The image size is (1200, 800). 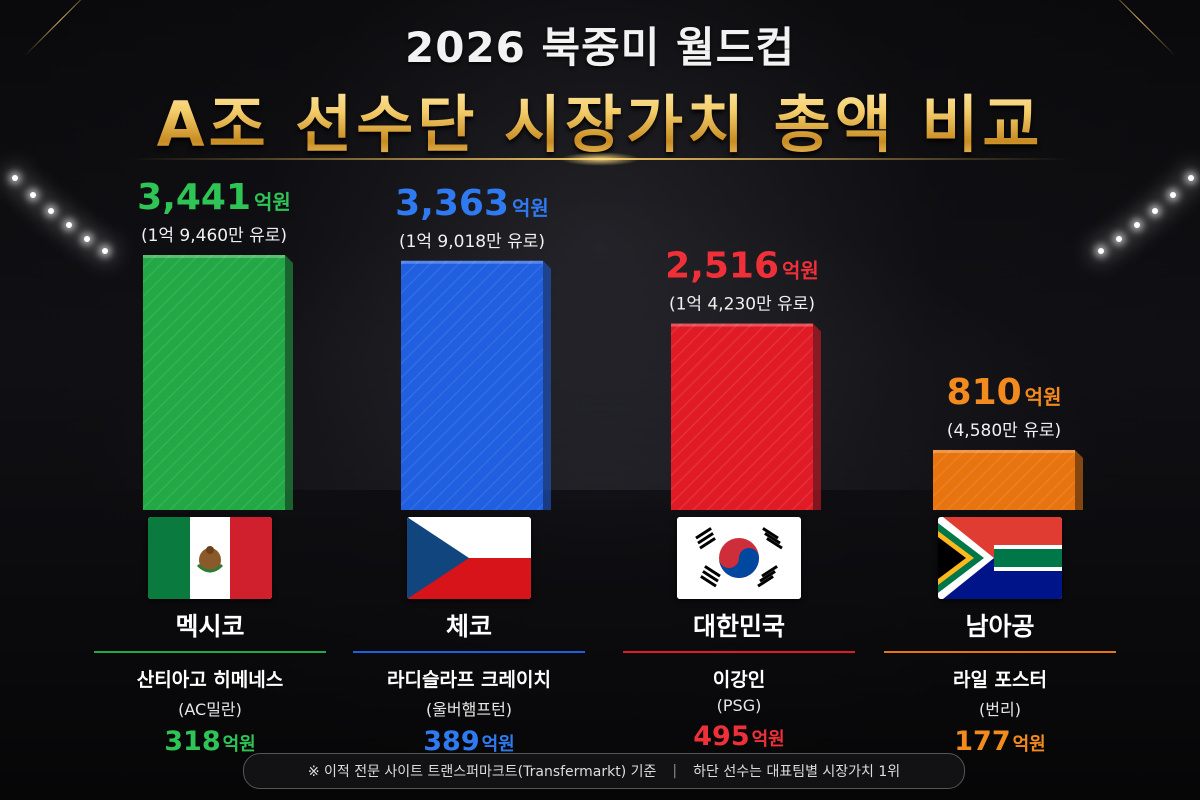 What do you see at coordinates (600, 47) in the screenshot?
I see `title-line-1: 2026 북중미 월드컵` at bounding box center [600, 47].